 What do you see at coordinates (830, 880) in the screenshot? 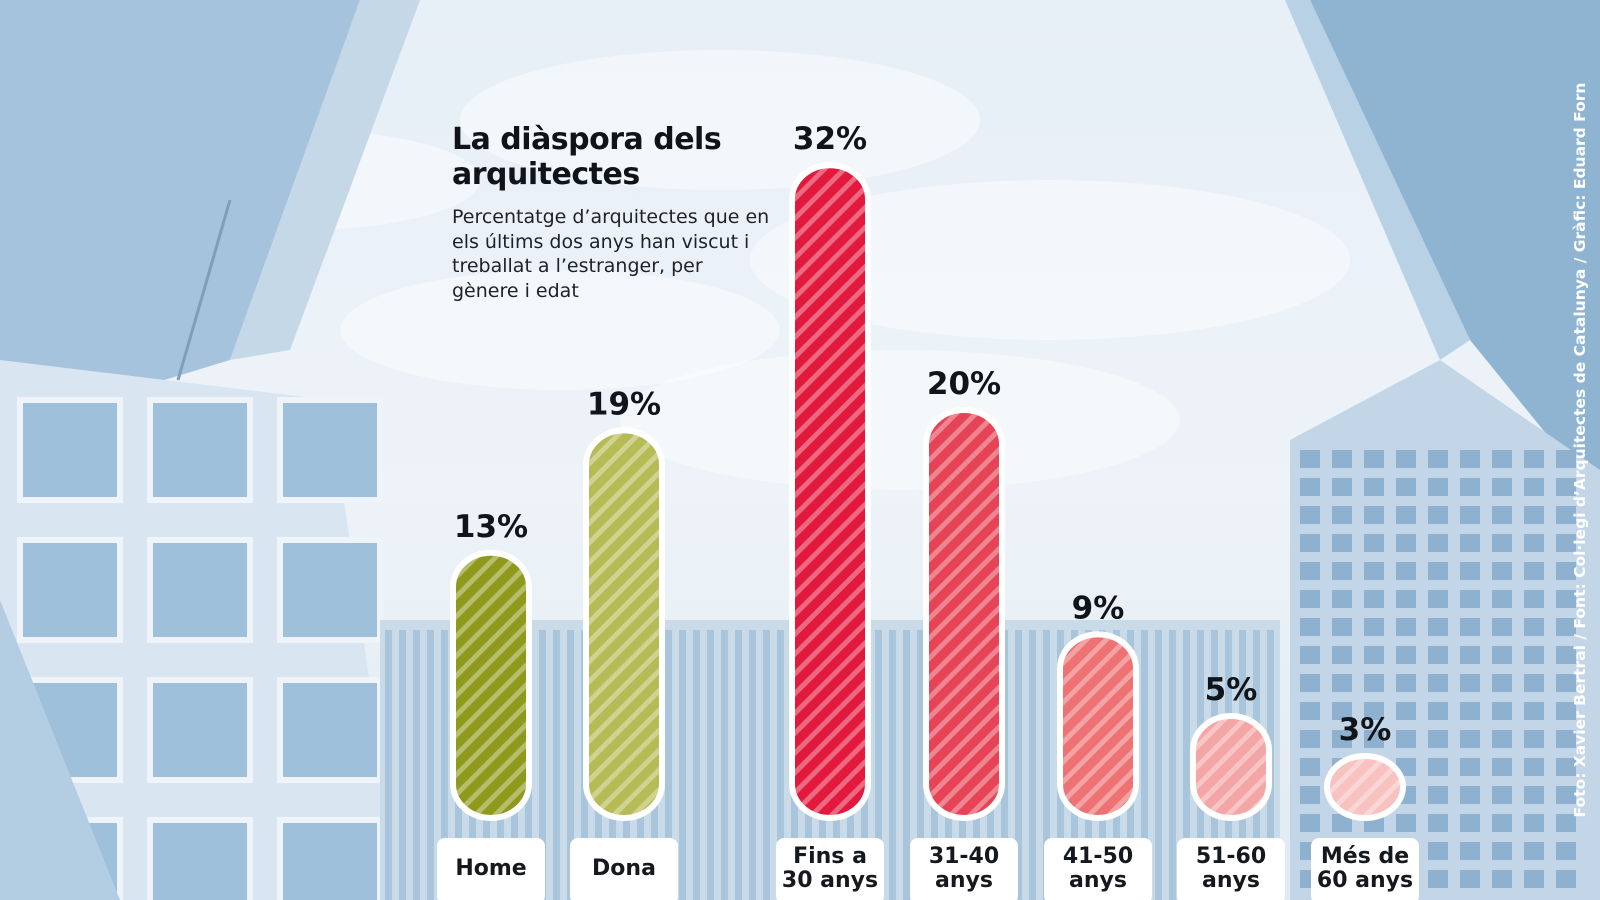
I see `category-label-text: 30 anys` at bounding box center [830, 880].